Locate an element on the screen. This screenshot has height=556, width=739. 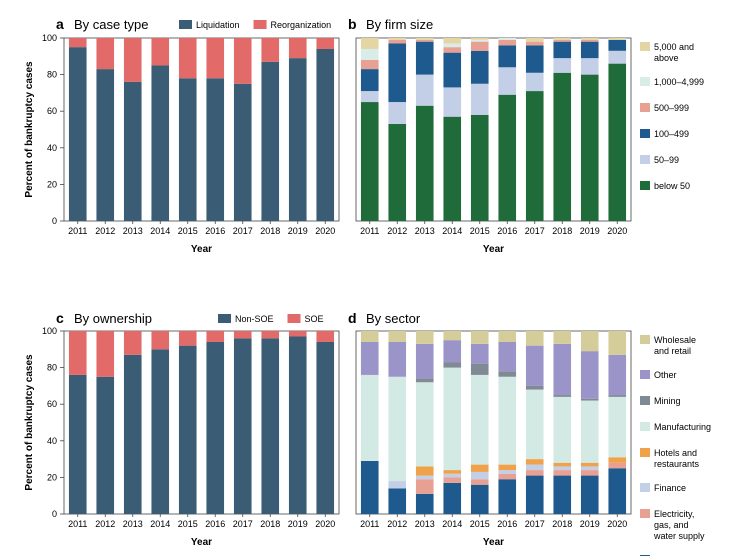
legend-label: Mining is located at coordinates (667, 401).